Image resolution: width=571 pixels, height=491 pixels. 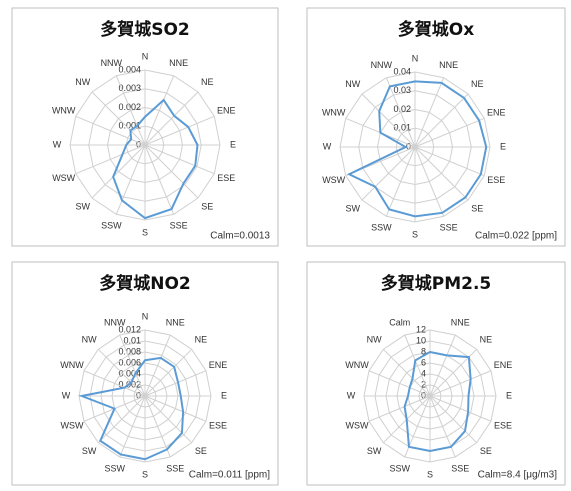 What do you see at coordinates (145, 283) in the screenshot?
I see `chart-title: 多賀城NO2` at bounding box center [145, 283].